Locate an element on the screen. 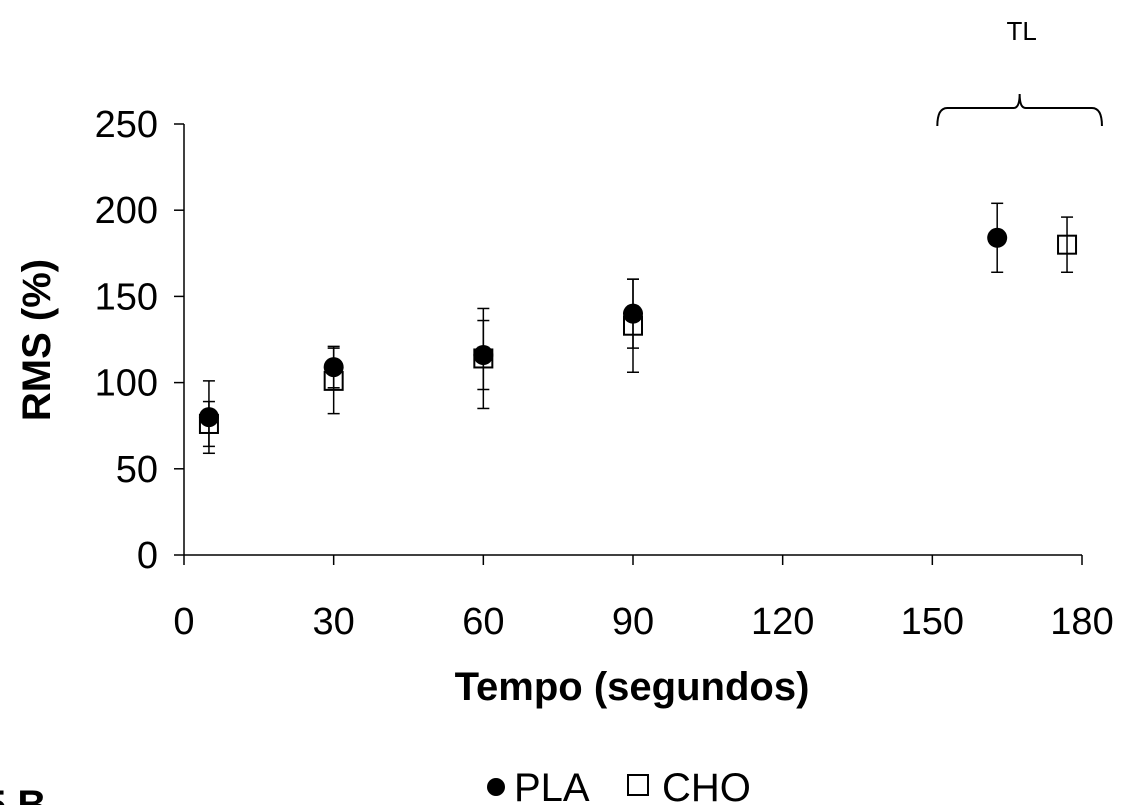 Image resolution: width=1123 pixels, height=805 pixels. legend-pla-label: PLA is located at coordinates (552, 785).